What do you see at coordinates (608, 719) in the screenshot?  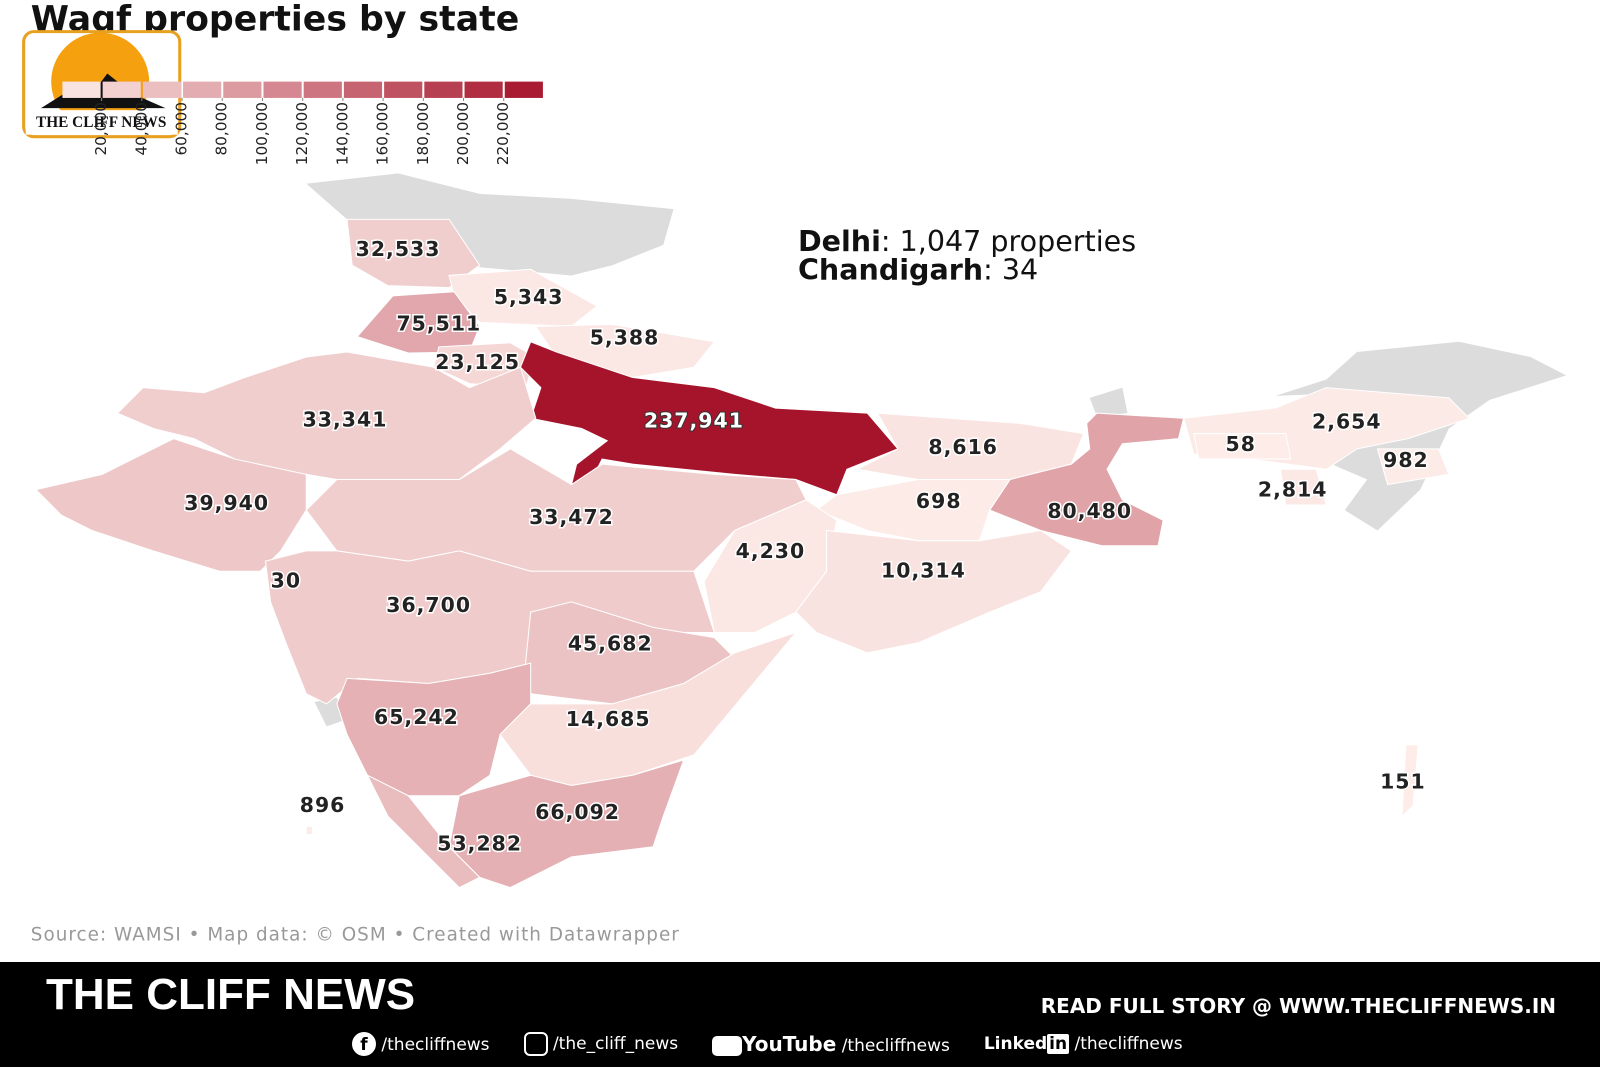 I see `region-label: 14,685` at bounding box center [608, 719].